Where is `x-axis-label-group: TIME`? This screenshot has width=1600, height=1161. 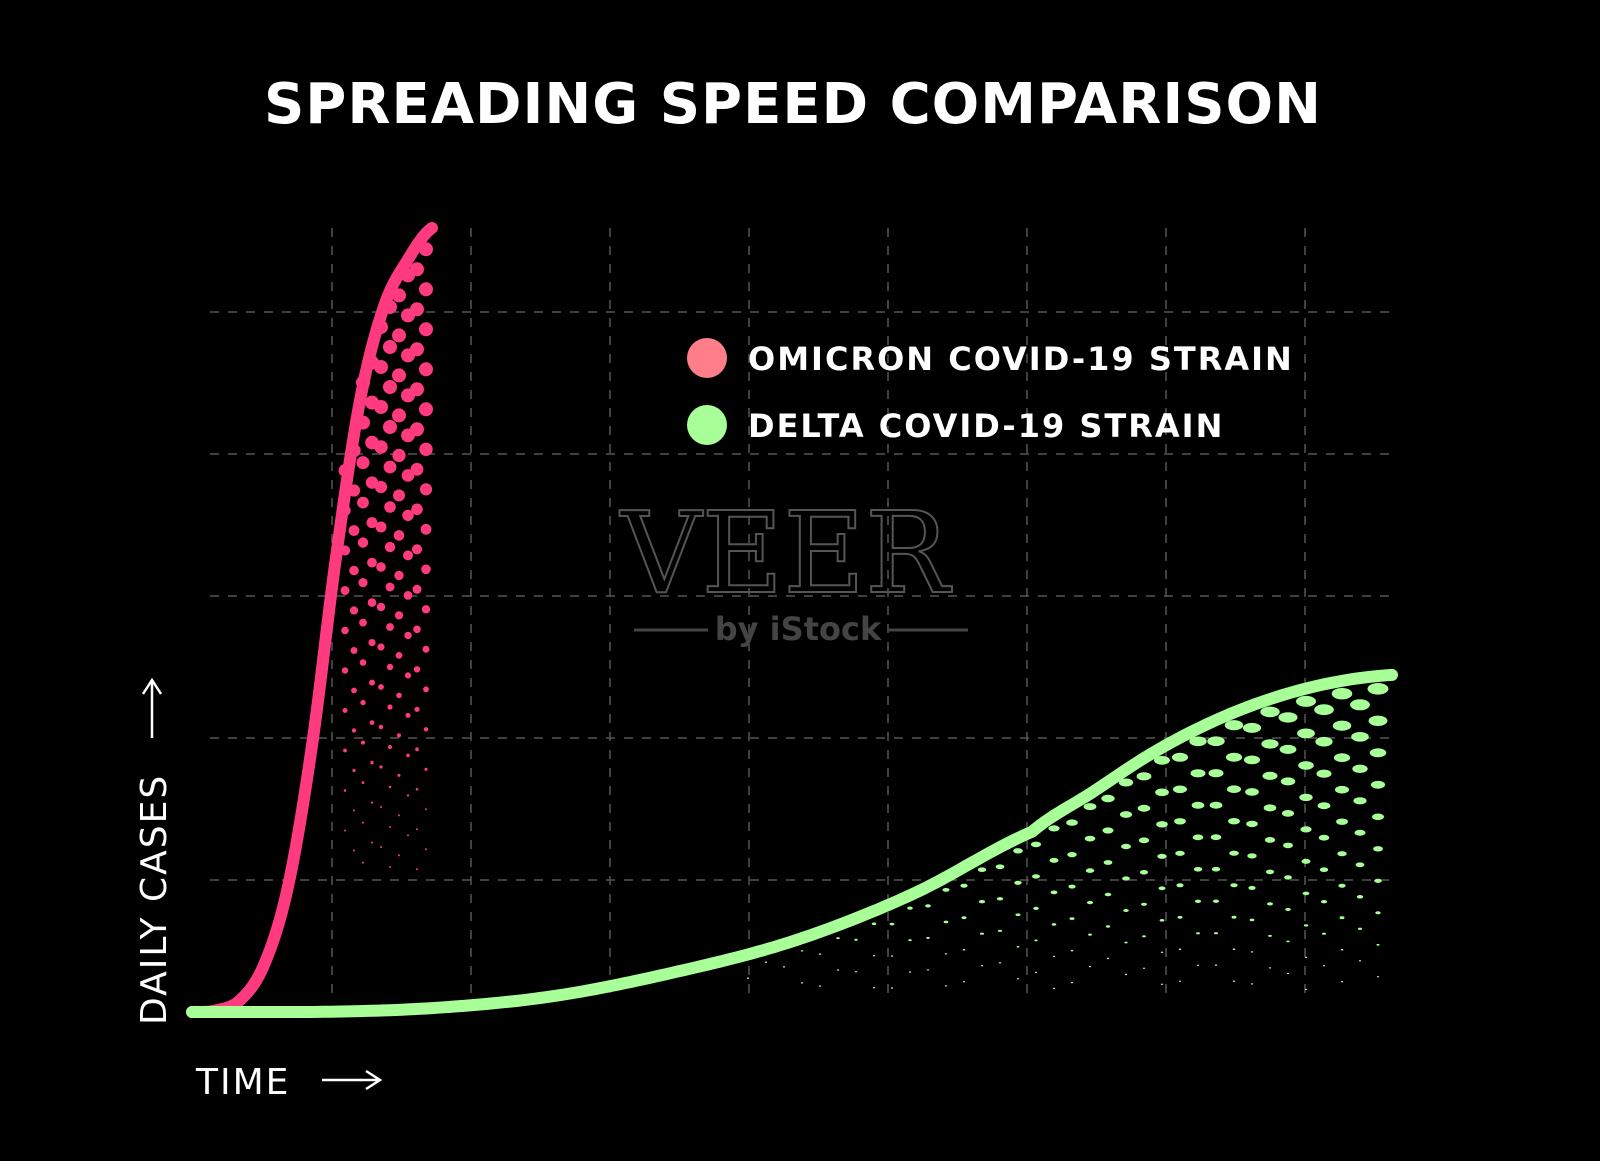
x-axis-label-group: TIME is located at coordinates (289, 1082).